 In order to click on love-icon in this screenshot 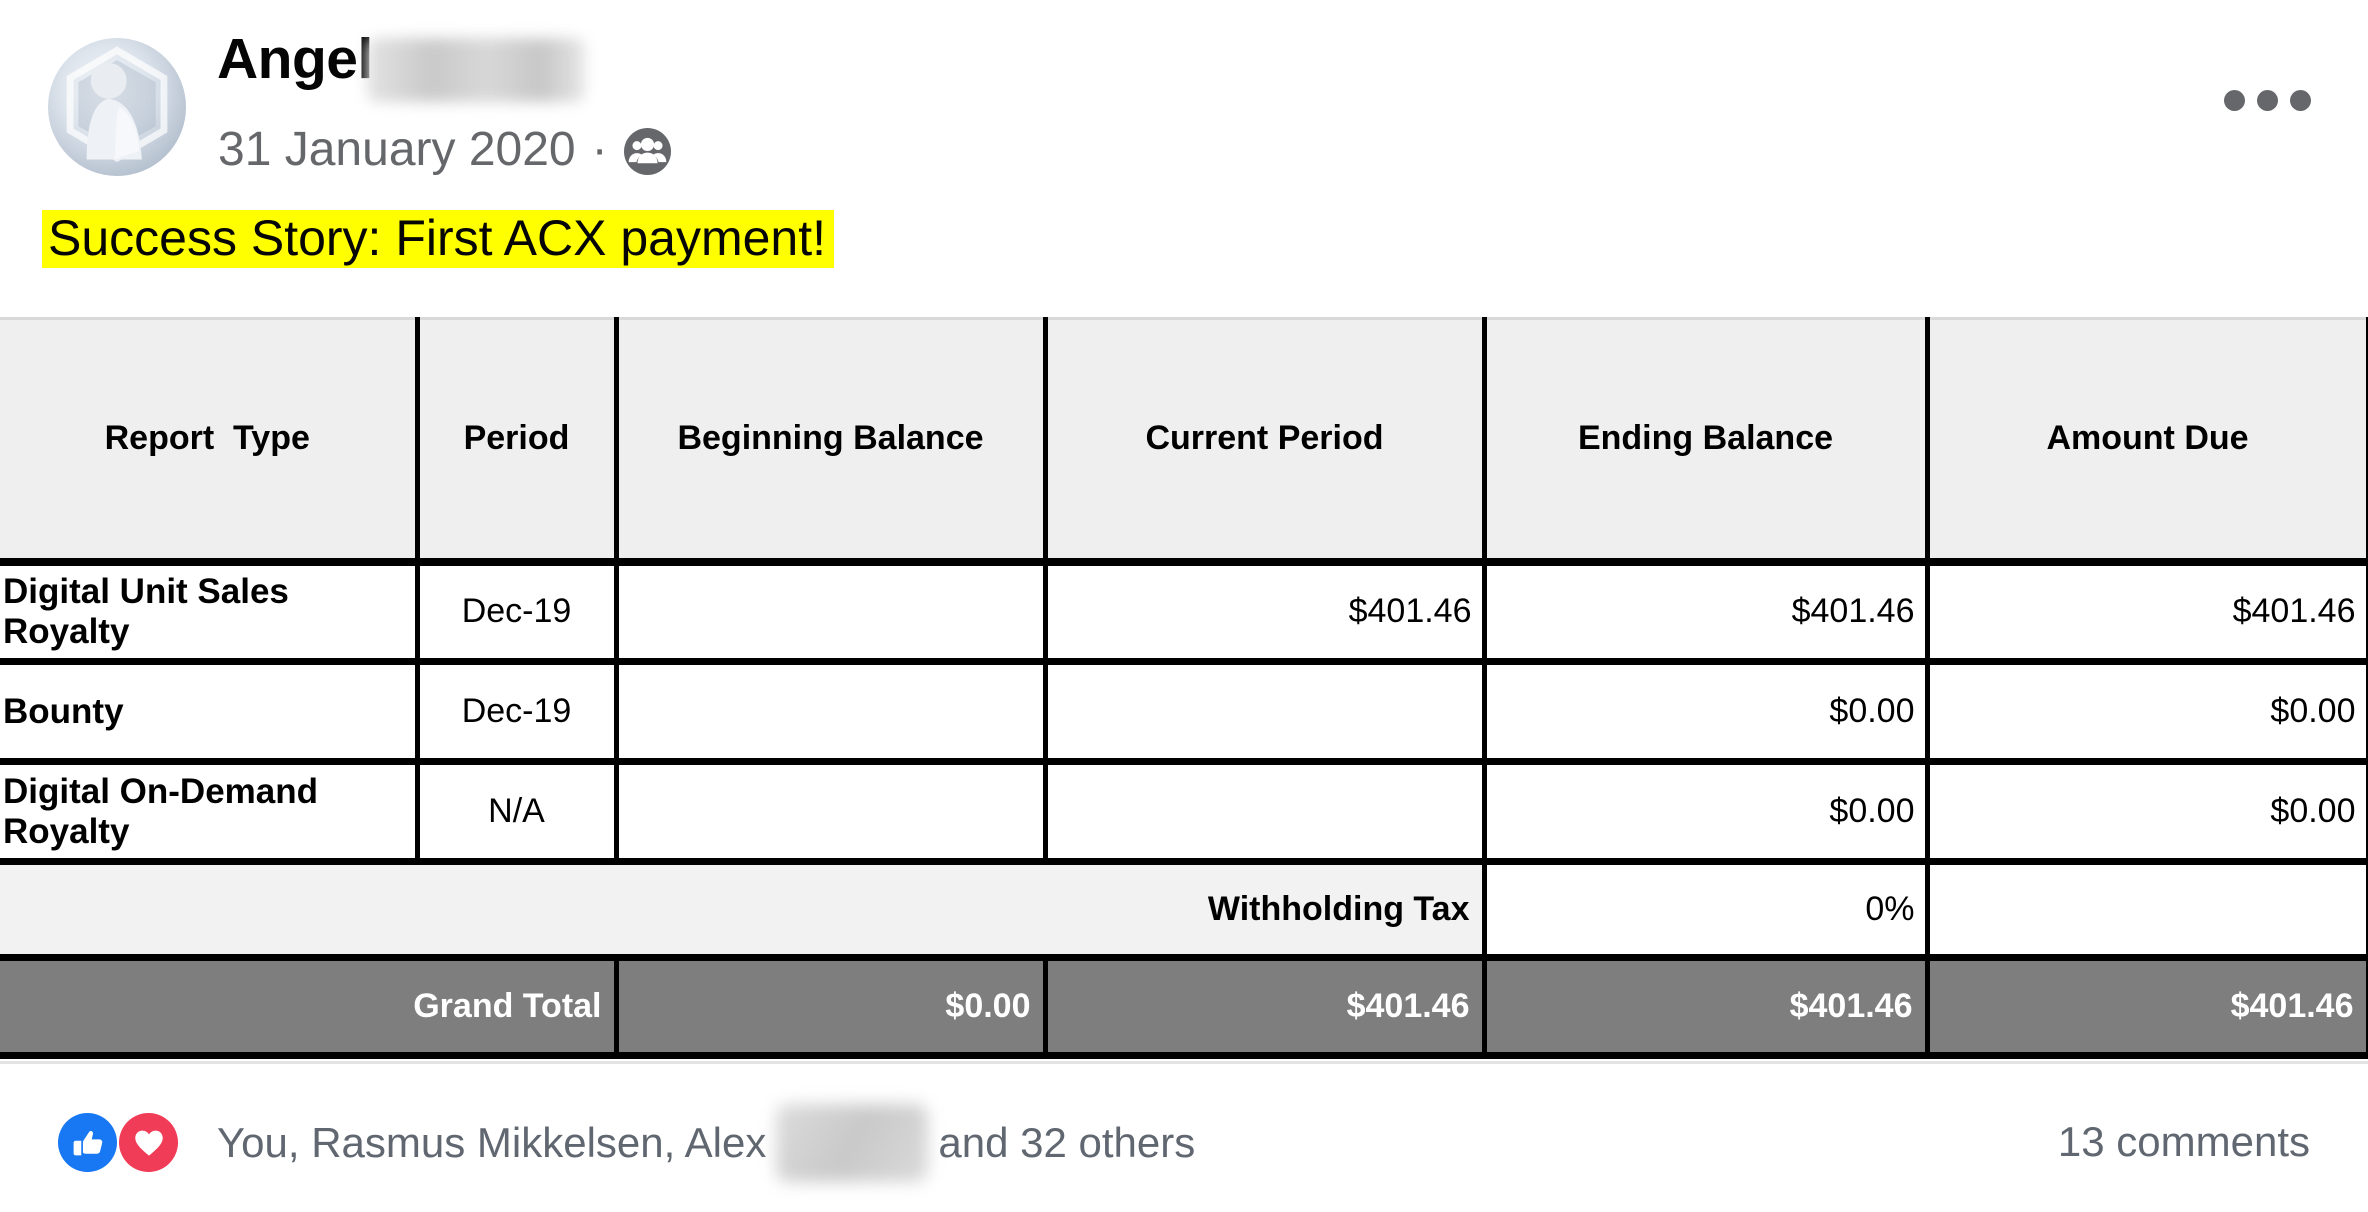, I will do `click(148, 1142)`.